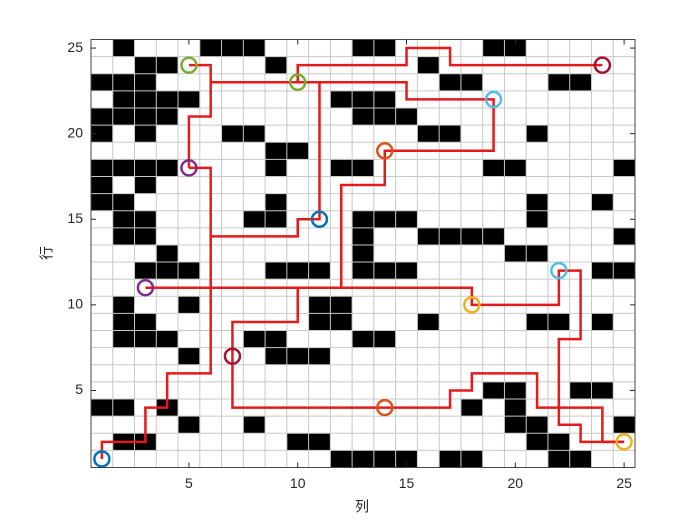 This screenshot has height=525, width=700. I want to click on x-axis-label: 列, so click(362, 507).